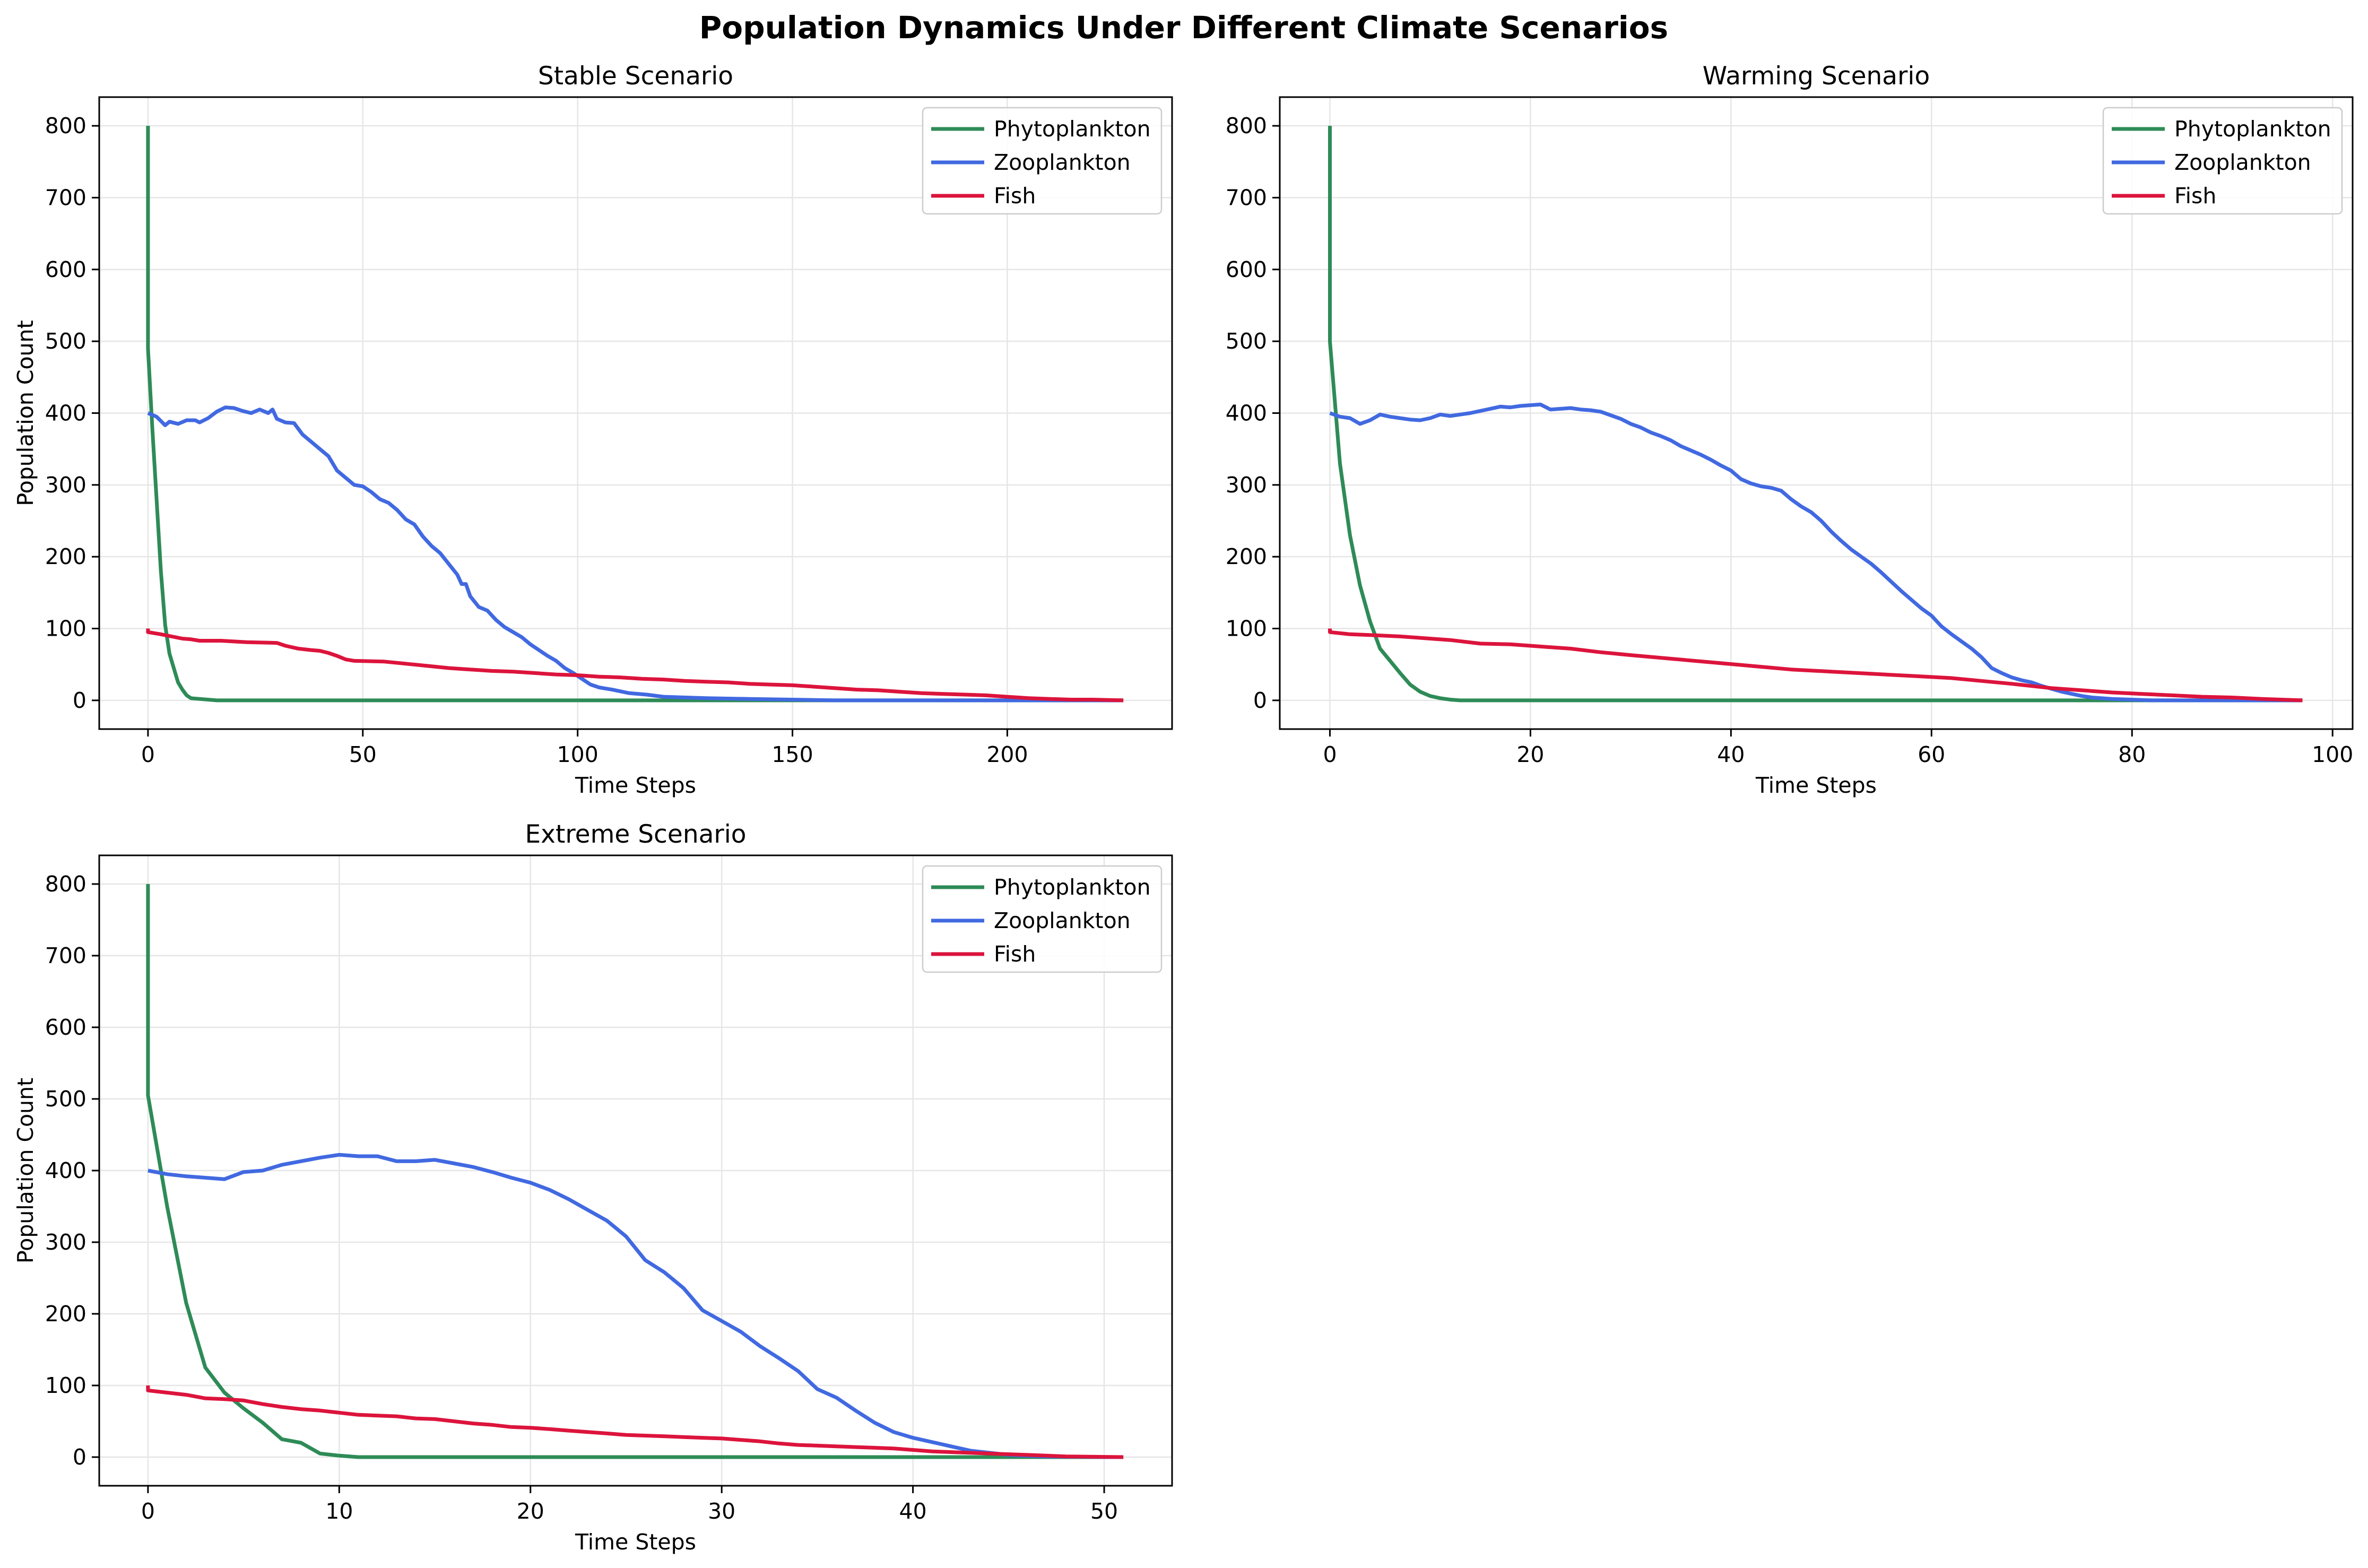 Image resolution: width=2368 pixels, height=1568 pixels. I want to click on panel-title: Warming Scenario, so click(1816, 76).